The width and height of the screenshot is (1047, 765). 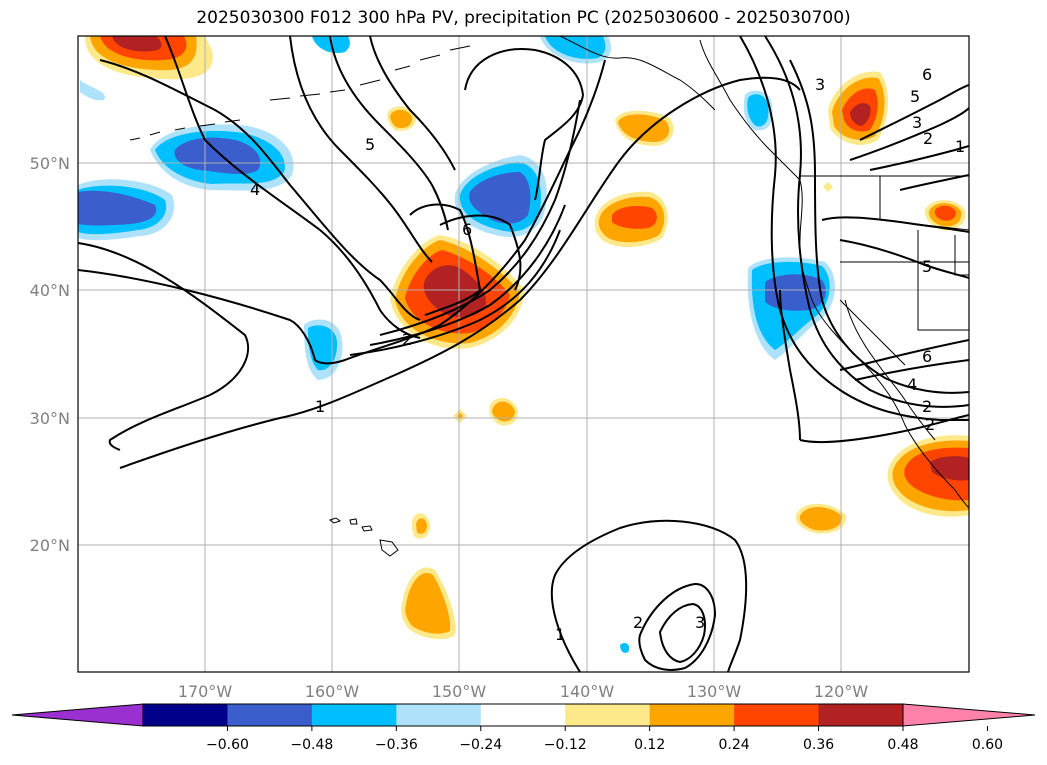 I want to click on lon-label: 160°W, so click(x=332, y=691).